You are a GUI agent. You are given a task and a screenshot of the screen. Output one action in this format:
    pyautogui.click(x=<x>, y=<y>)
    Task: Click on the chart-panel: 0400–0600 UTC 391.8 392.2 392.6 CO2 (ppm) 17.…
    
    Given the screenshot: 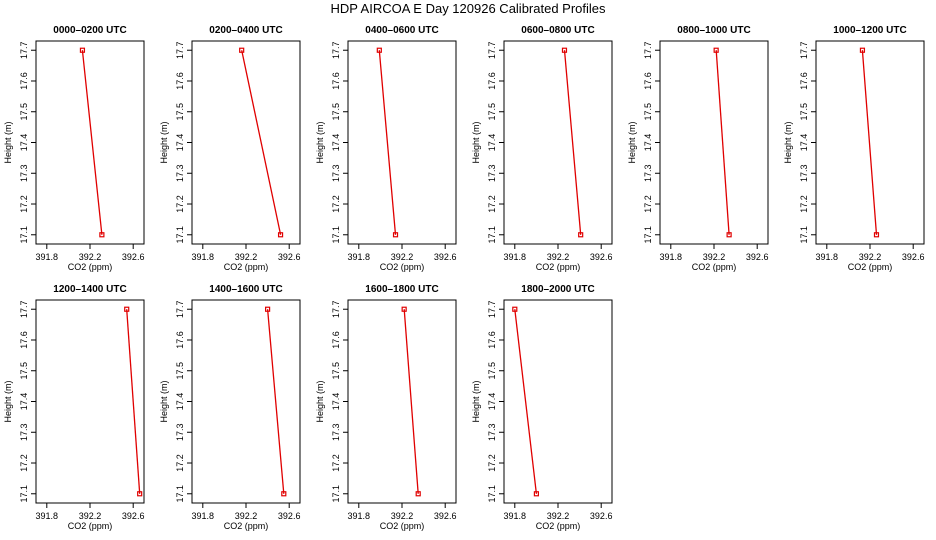 What is the action you would take?
    pyautogui.click(x=386, y=148)
    